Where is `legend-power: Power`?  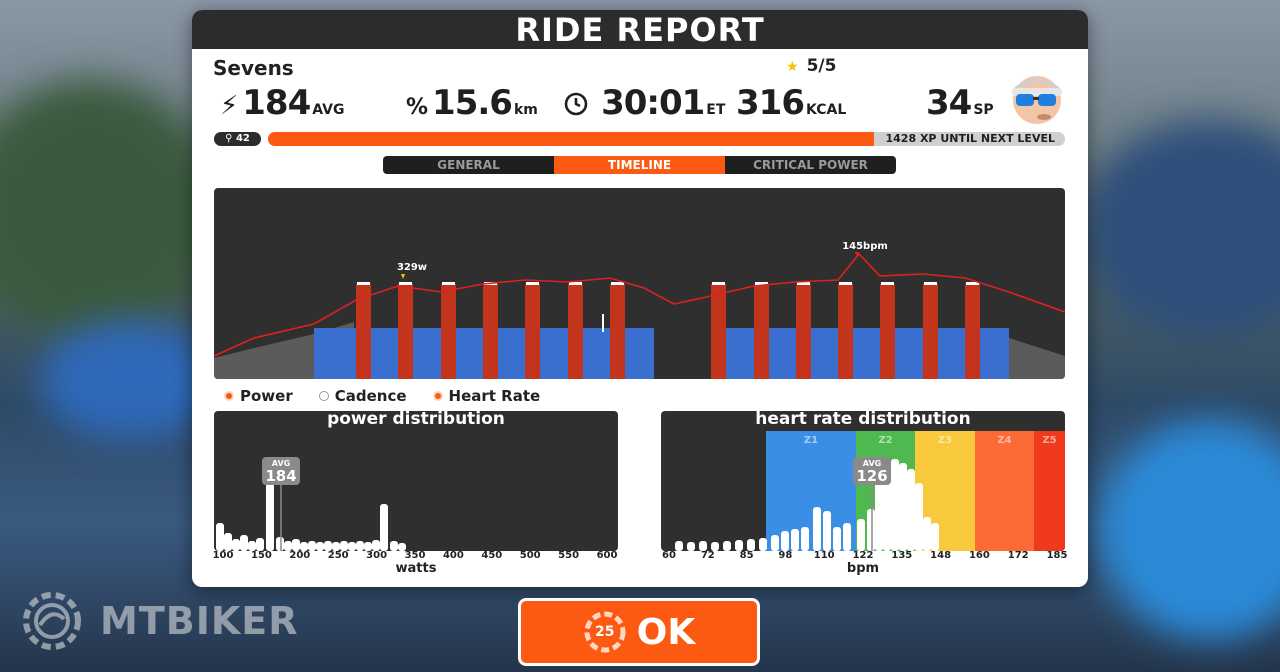 legend-power: Power is located at coordinates (258, 396).